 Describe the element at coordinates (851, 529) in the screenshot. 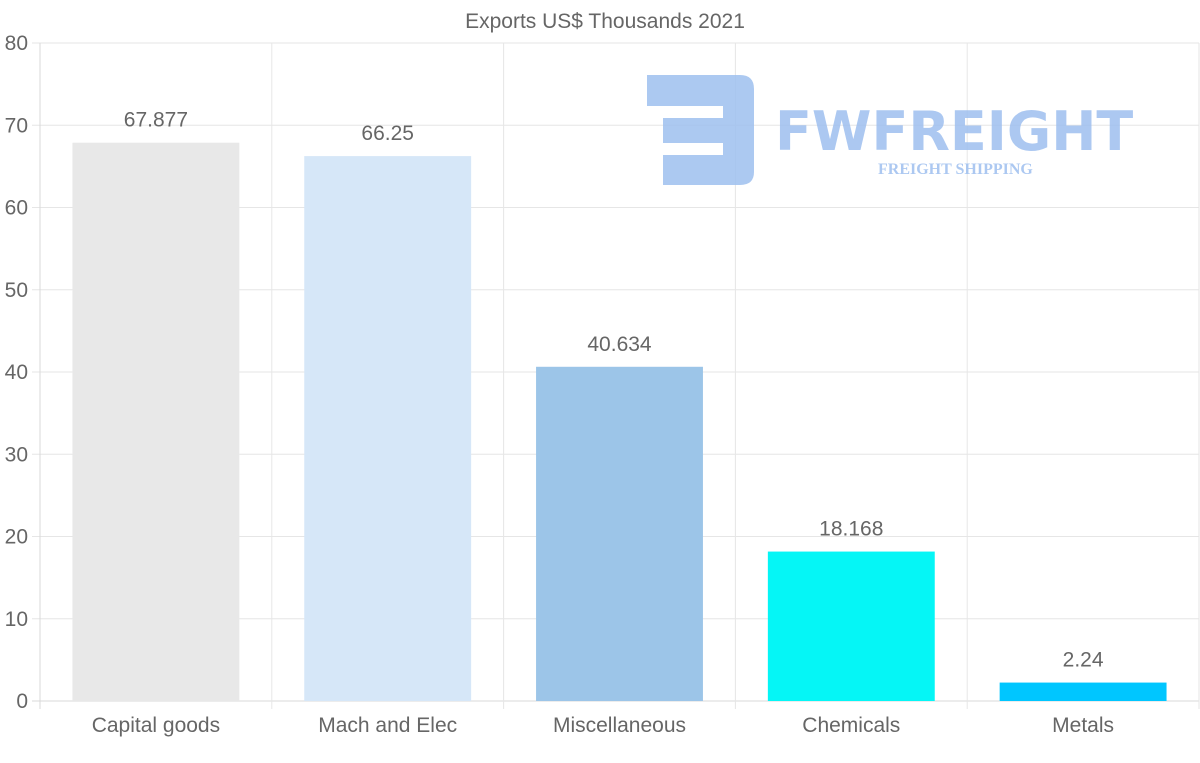

I see `bar-value-label: 18.168` at that location.